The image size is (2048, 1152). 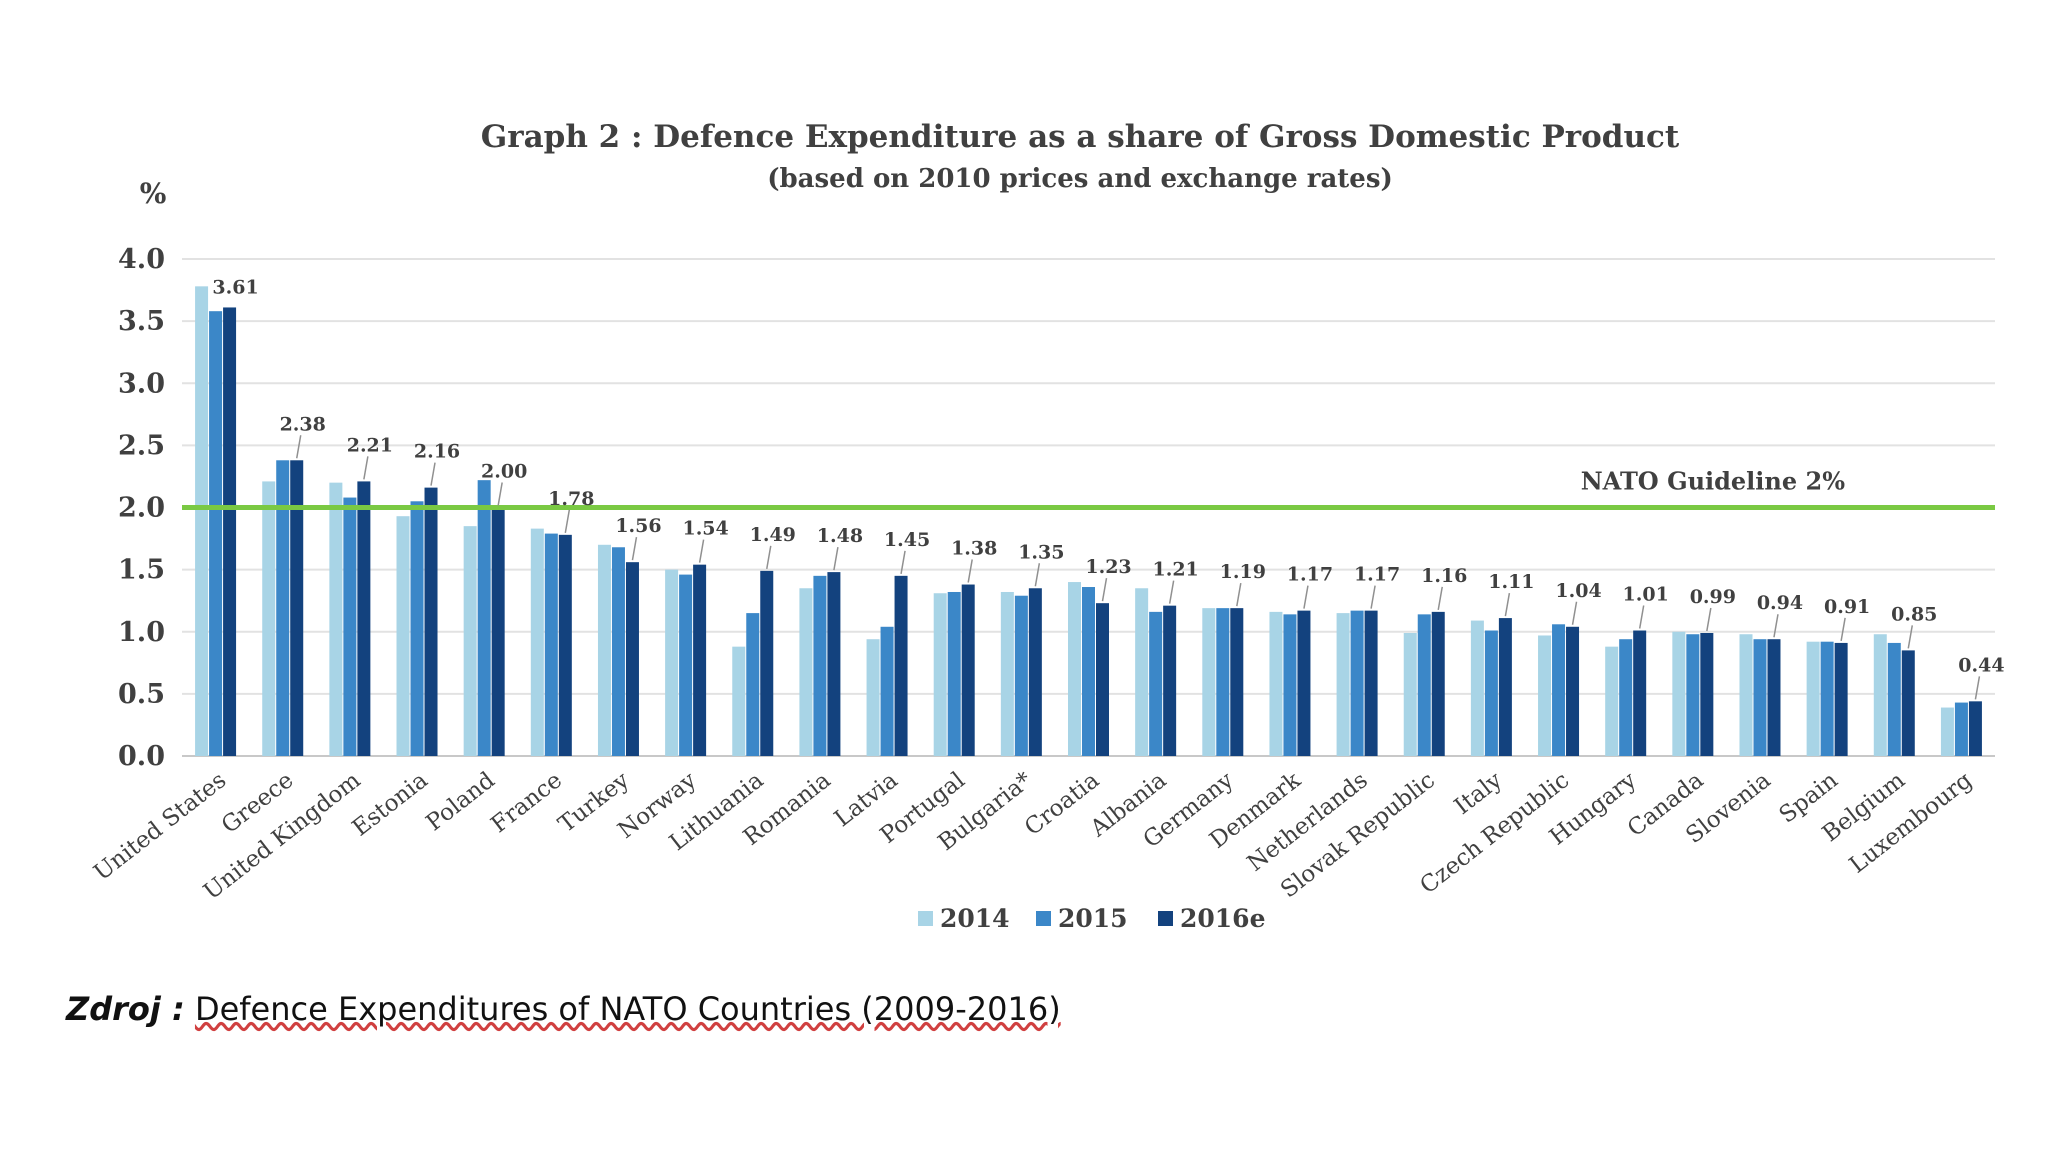 I want to click on data-label: 1.04, so click(x=1578, y=591).